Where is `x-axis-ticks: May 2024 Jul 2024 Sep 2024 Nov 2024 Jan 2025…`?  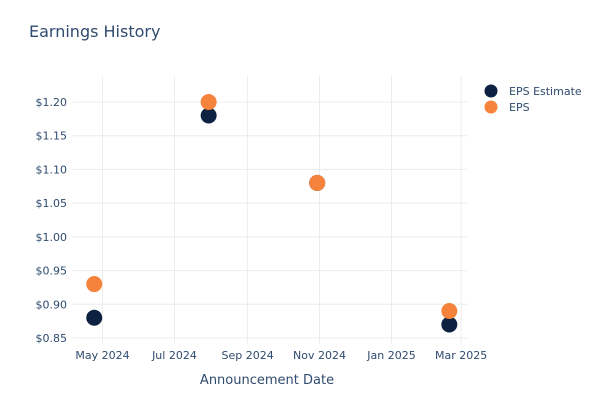
x-axis-ticks: May 2024 Jul 2024 Sep 2024 Nov 2024 Jan 2025… is located at coordinates (281, 355).